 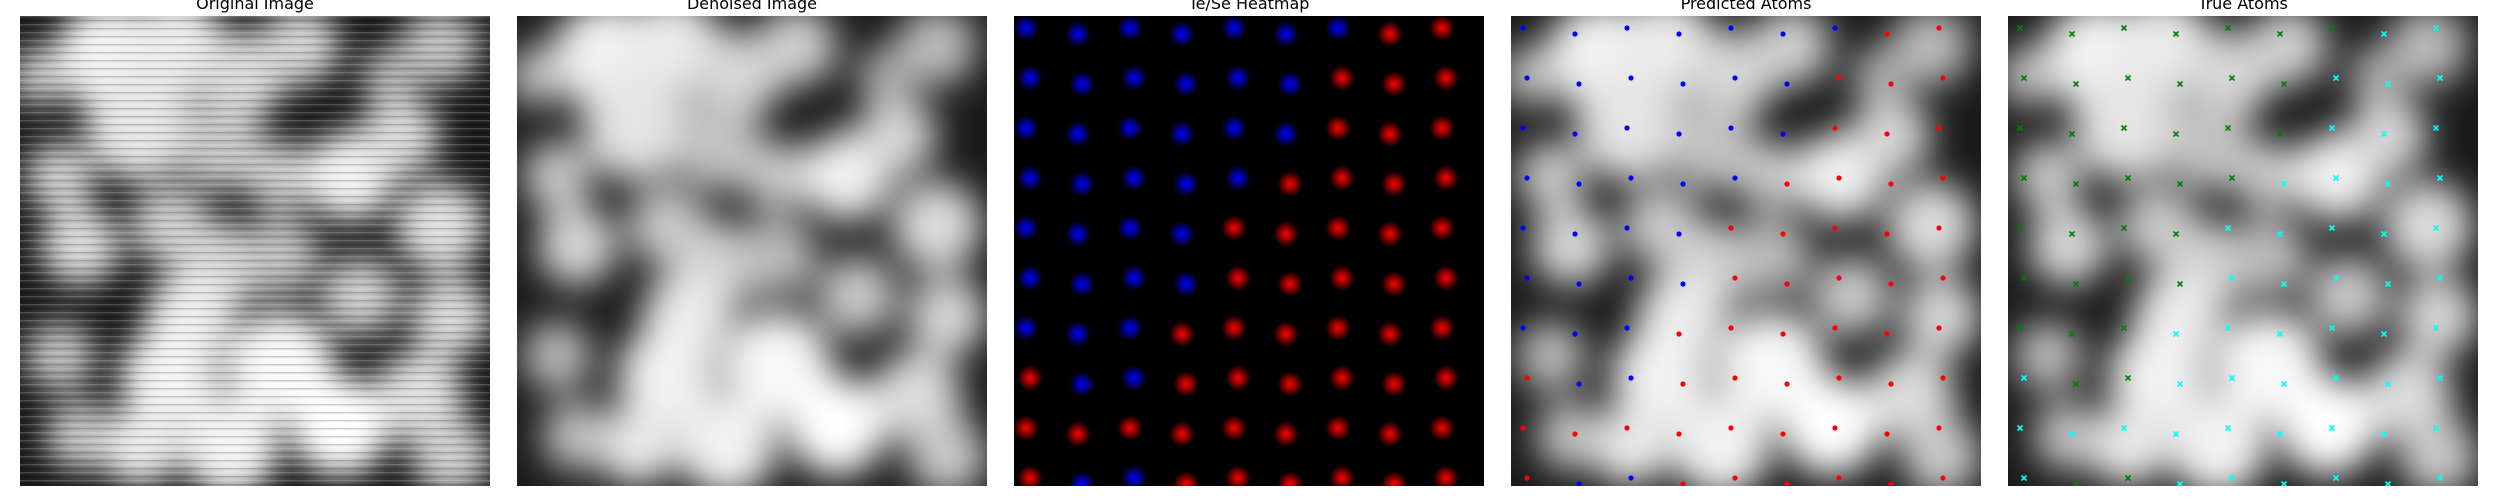 I want to click on panel-title-true: True Atoms, so click(x=2243, y=6).